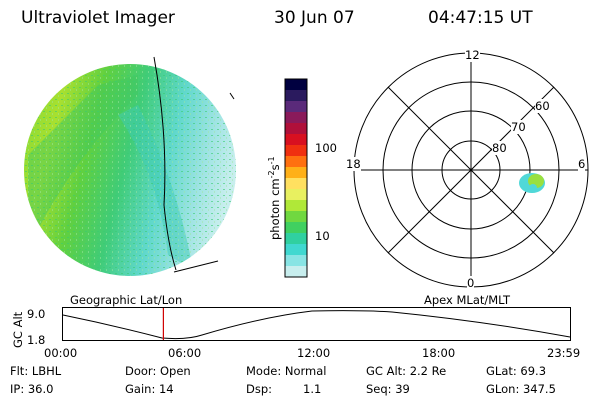  Describe the element at coordinates (439, 353) in the screenshot. I see `xtick-1800: 18:00` at that location.